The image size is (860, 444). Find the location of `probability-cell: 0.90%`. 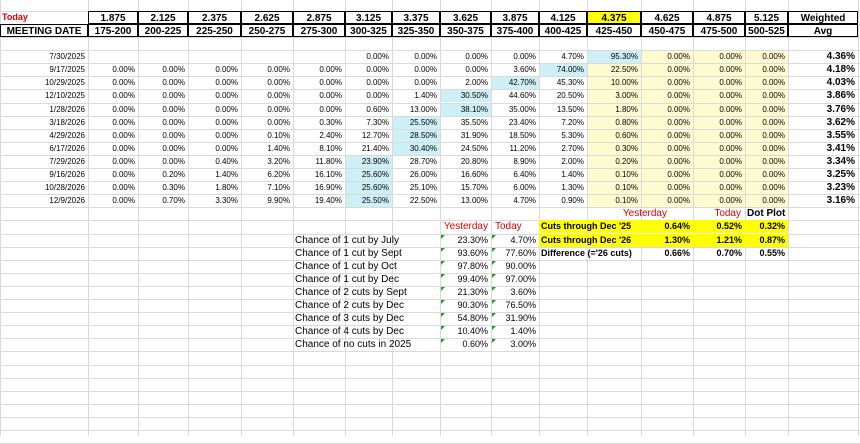

probability-cell: 0.90% is located at coordinates (572, 201).